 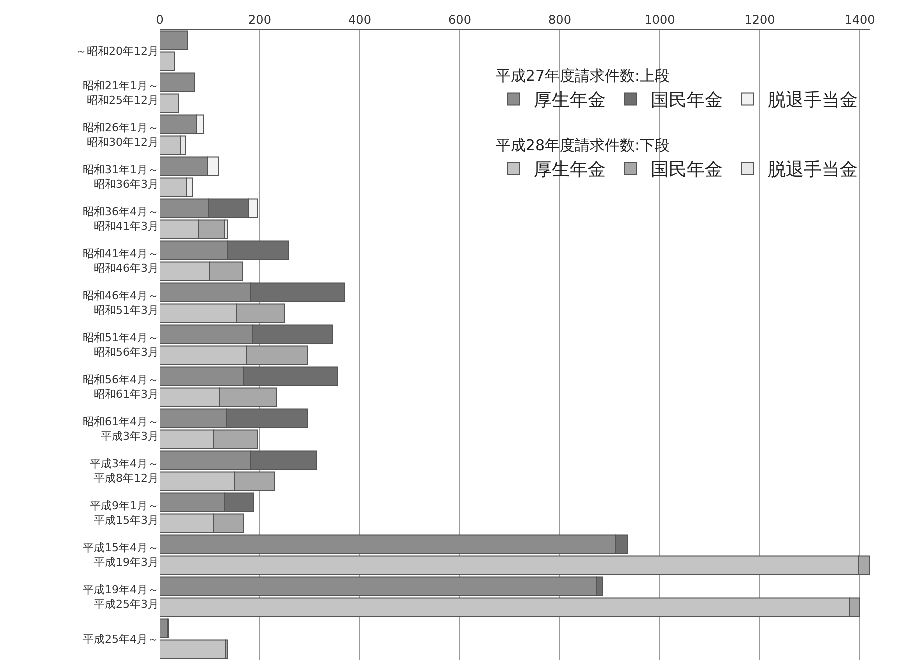 I want to click on y-tick-label: 昭和61年4月～平成3年3月, so click(x=121, y=429).